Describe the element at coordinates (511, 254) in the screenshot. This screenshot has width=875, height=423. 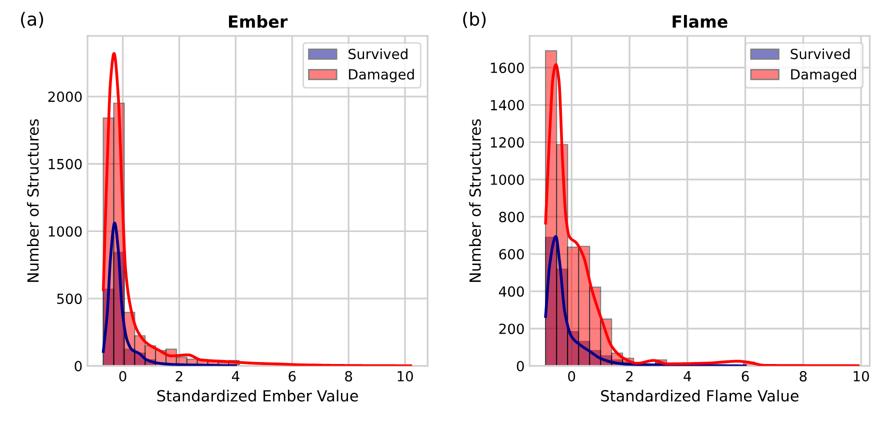
I see `y-tick-label: 600` at that location.